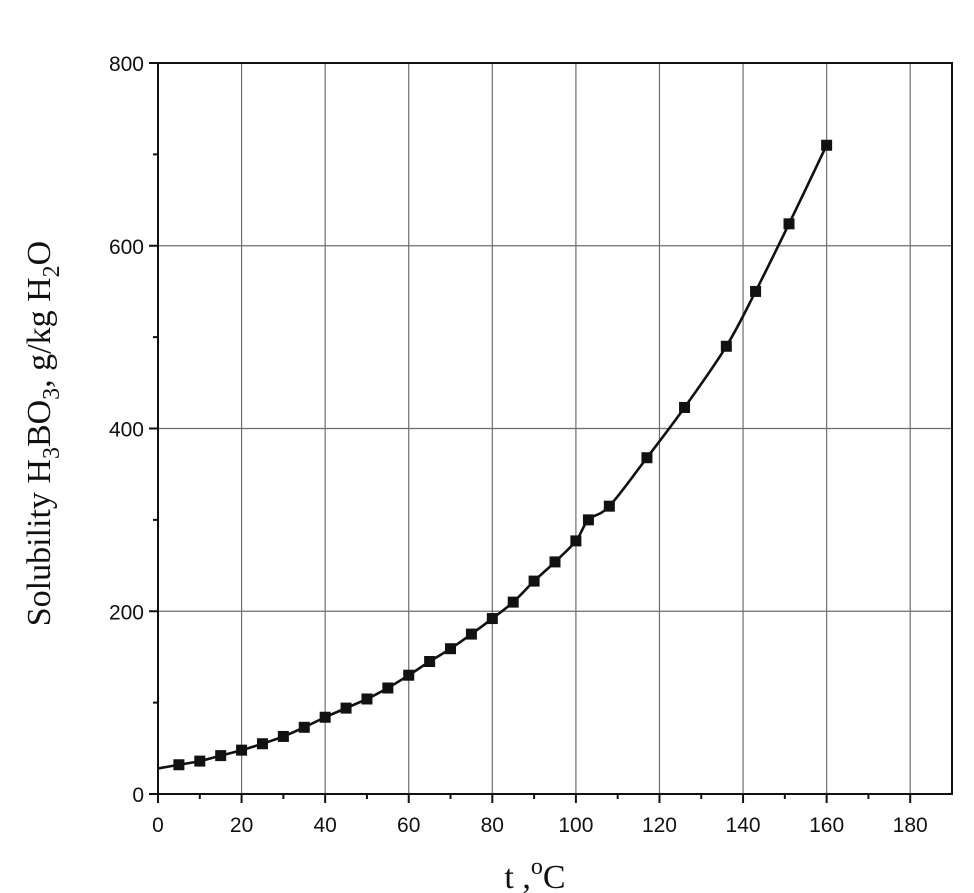  Describe the element at coordinates (39, 332) in the screenshot. I see `y-axis-title-part-3: , g/kg H` at that location.